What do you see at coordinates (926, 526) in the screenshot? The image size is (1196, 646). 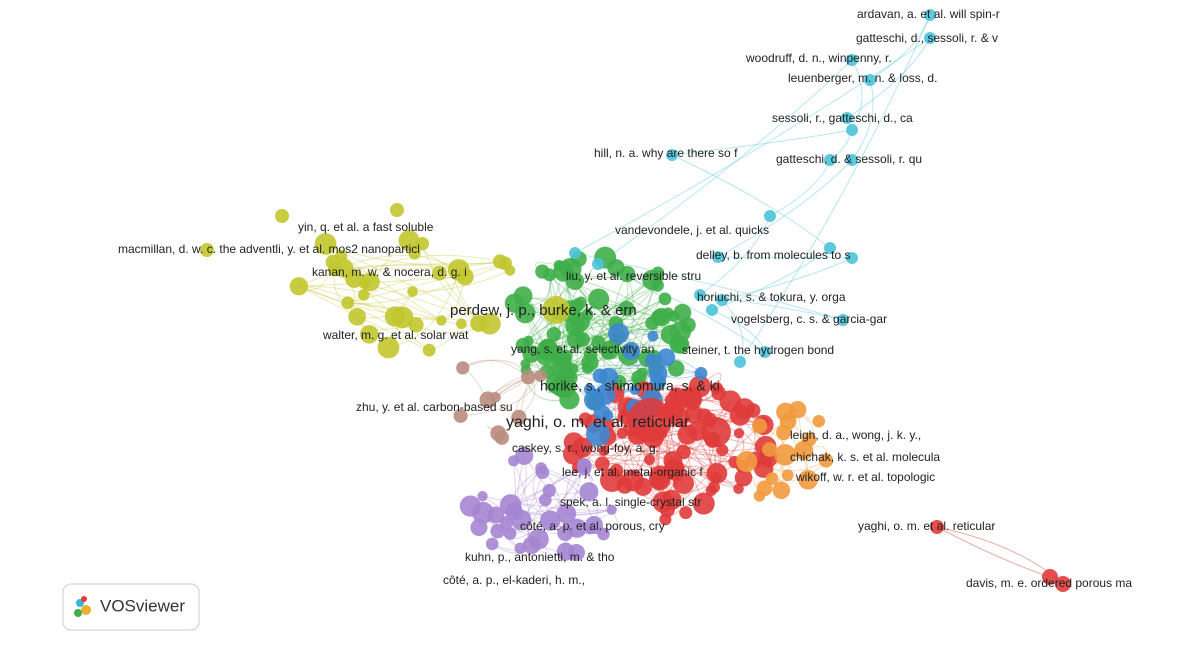 I see `node-label: yaghi, o. m. et al. reticular` at bounding box center [926, 526].